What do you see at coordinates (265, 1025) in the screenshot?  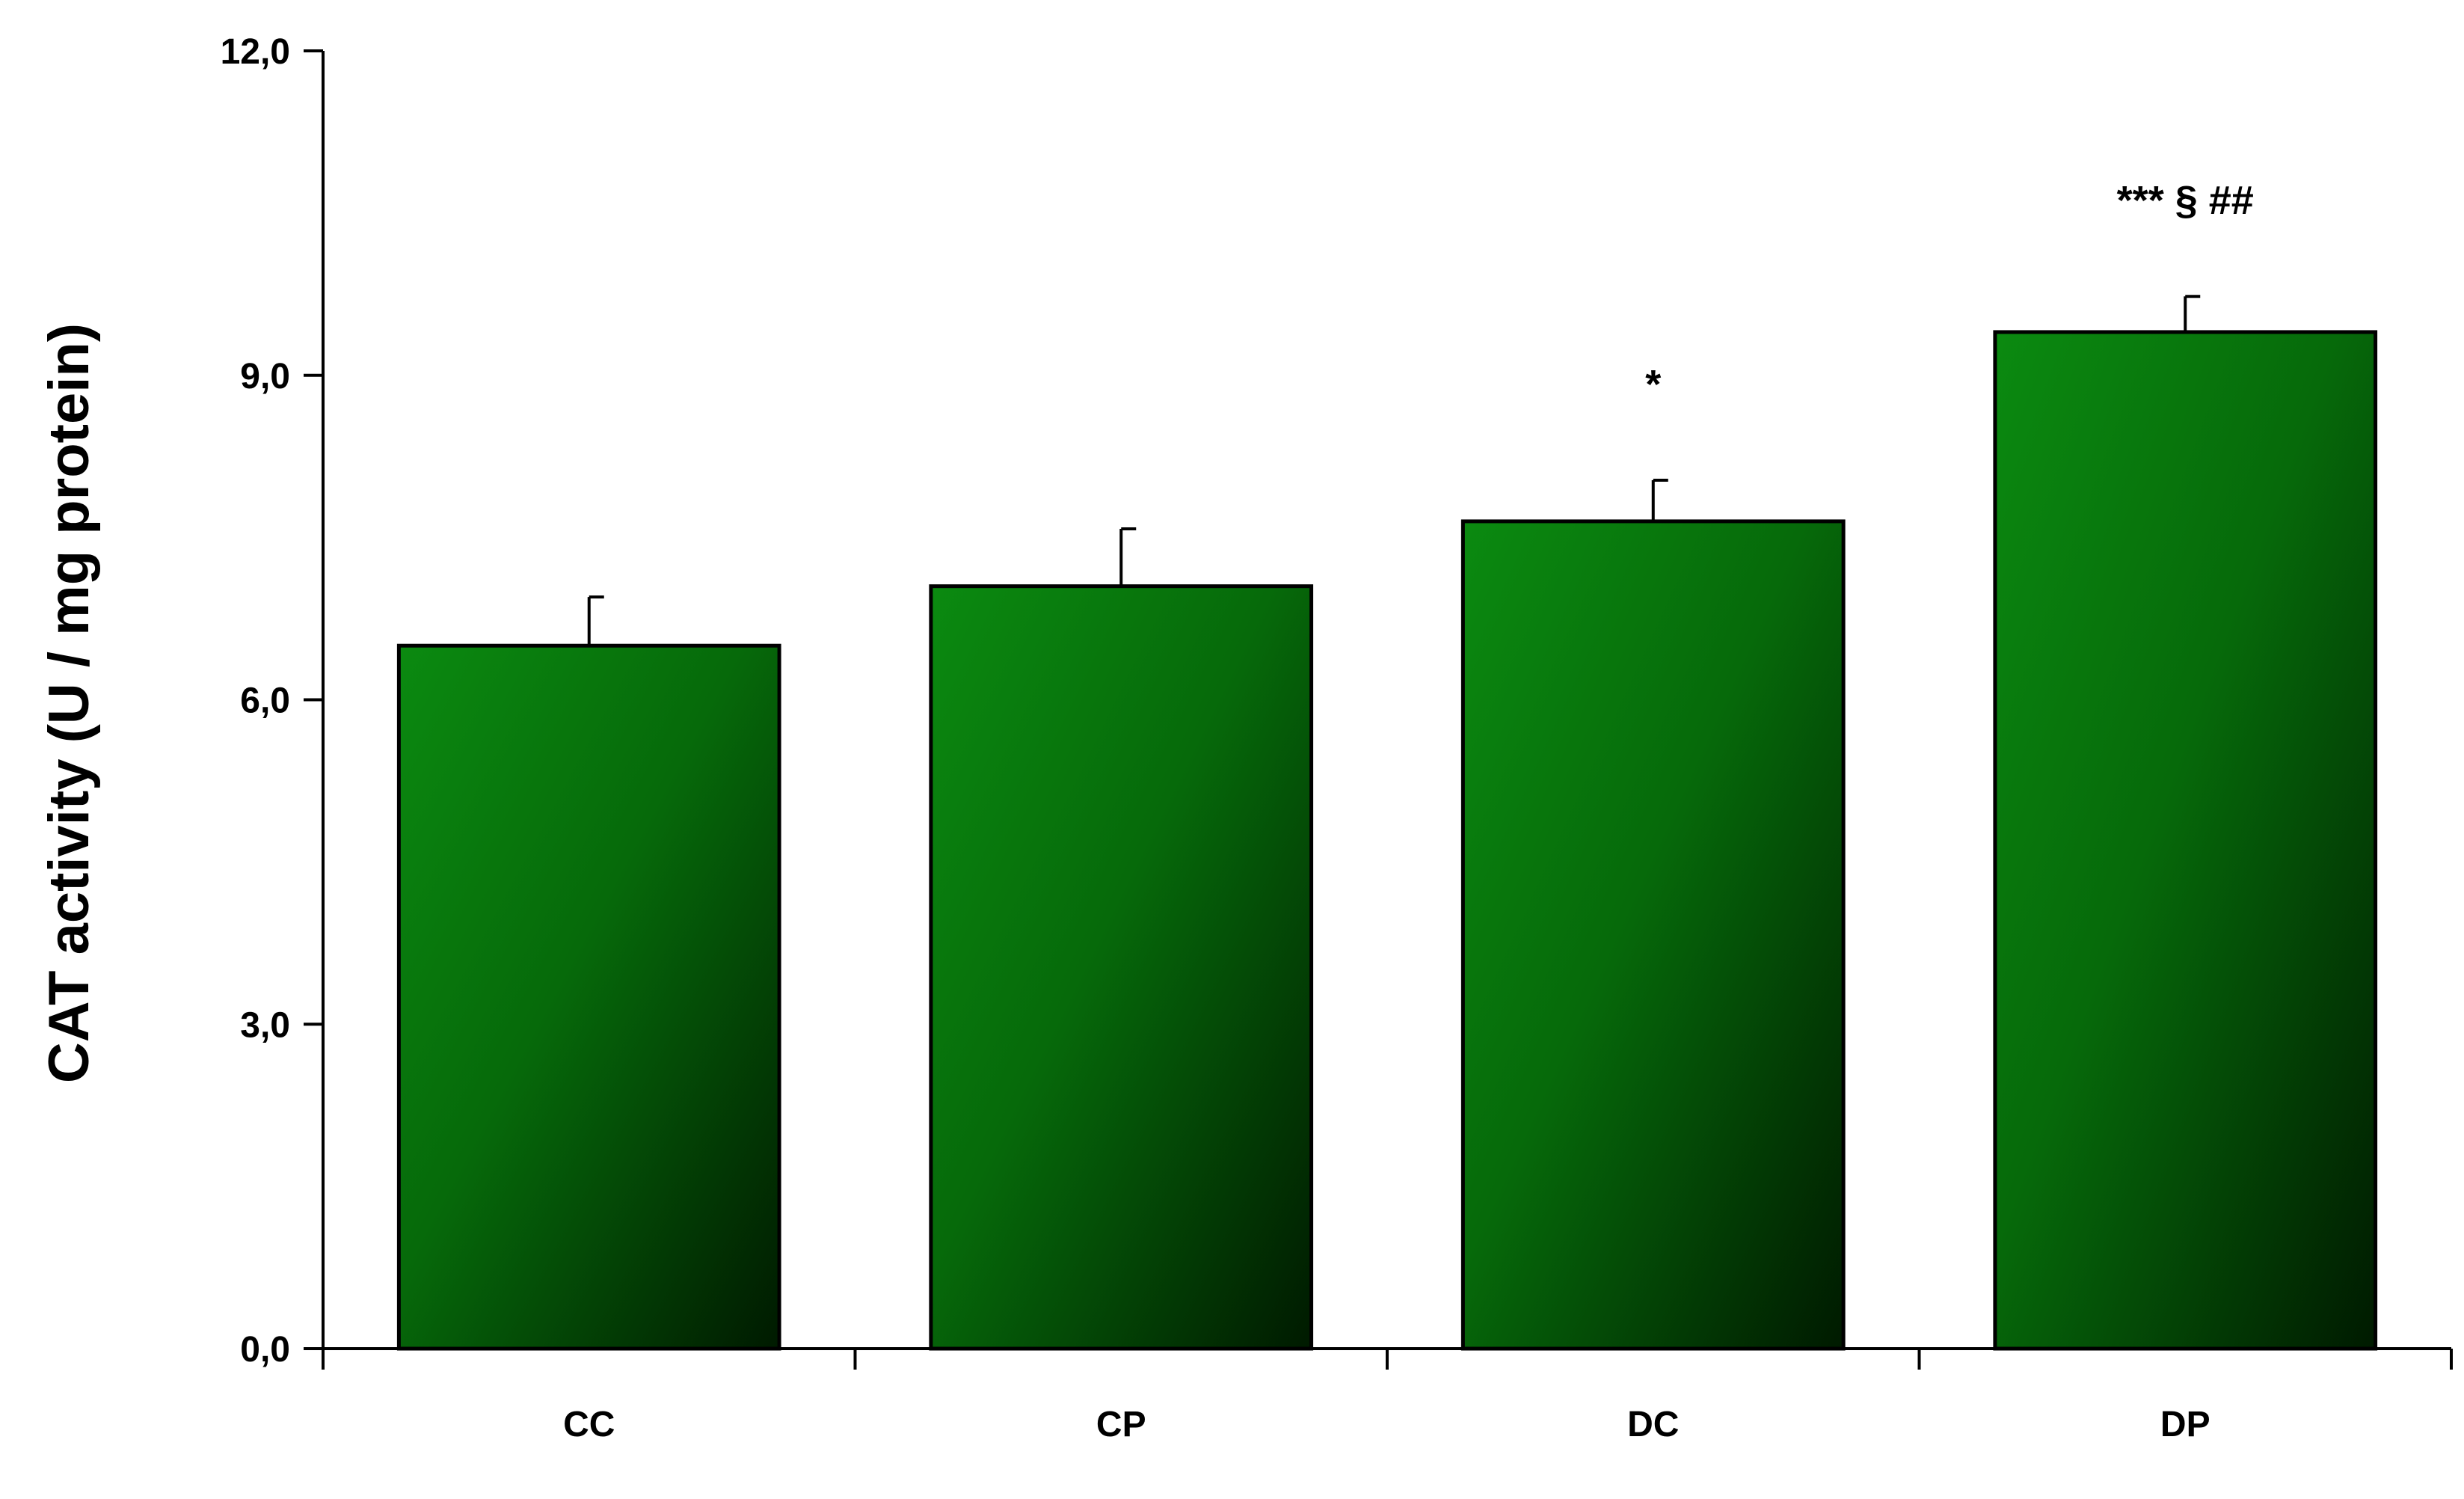 I see `y-tick-label: 3,0` at bounding box center [265, 1025].